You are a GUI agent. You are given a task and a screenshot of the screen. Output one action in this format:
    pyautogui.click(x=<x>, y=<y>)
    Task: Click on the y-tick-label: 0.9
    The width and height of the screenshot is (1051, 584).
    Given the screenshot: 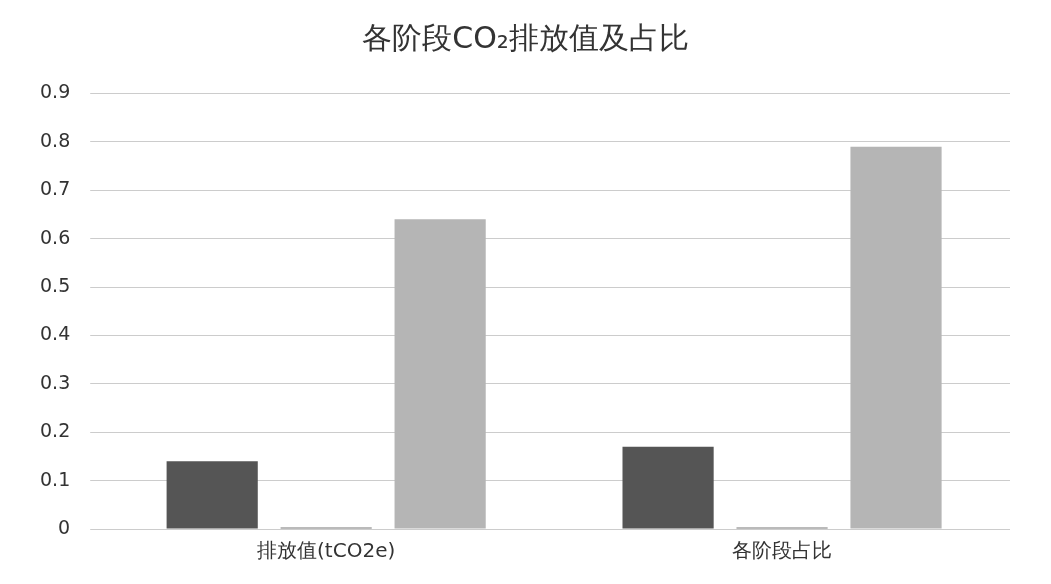 What is the action you would take?
    pyautogui.click(x=55, y=91)
    